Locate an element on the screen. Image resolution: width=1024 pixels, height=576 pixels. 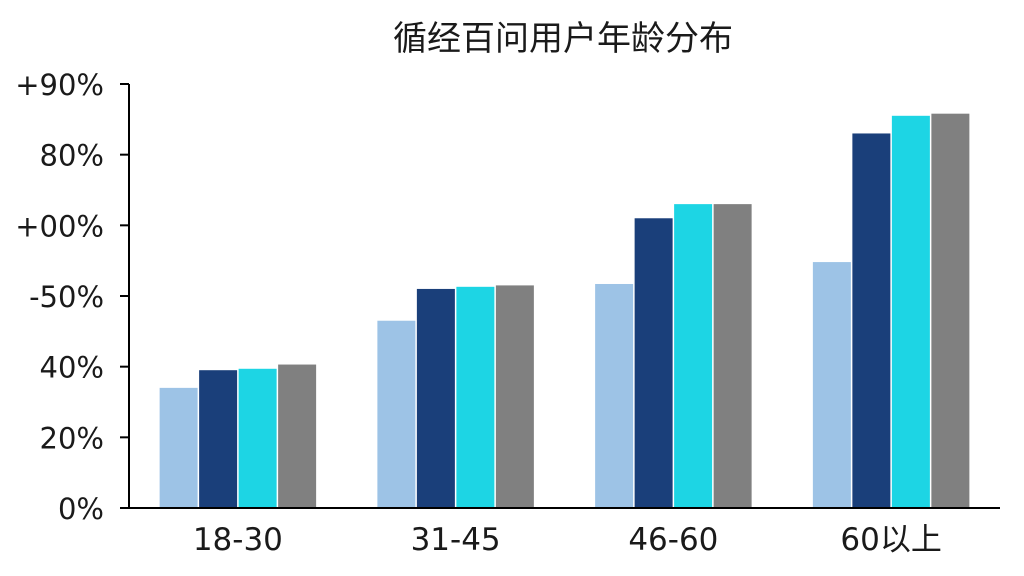
y-axis-ticks: 0% 20% 40% -50% +00% 80% +90% is located at coordinates (72, 297).